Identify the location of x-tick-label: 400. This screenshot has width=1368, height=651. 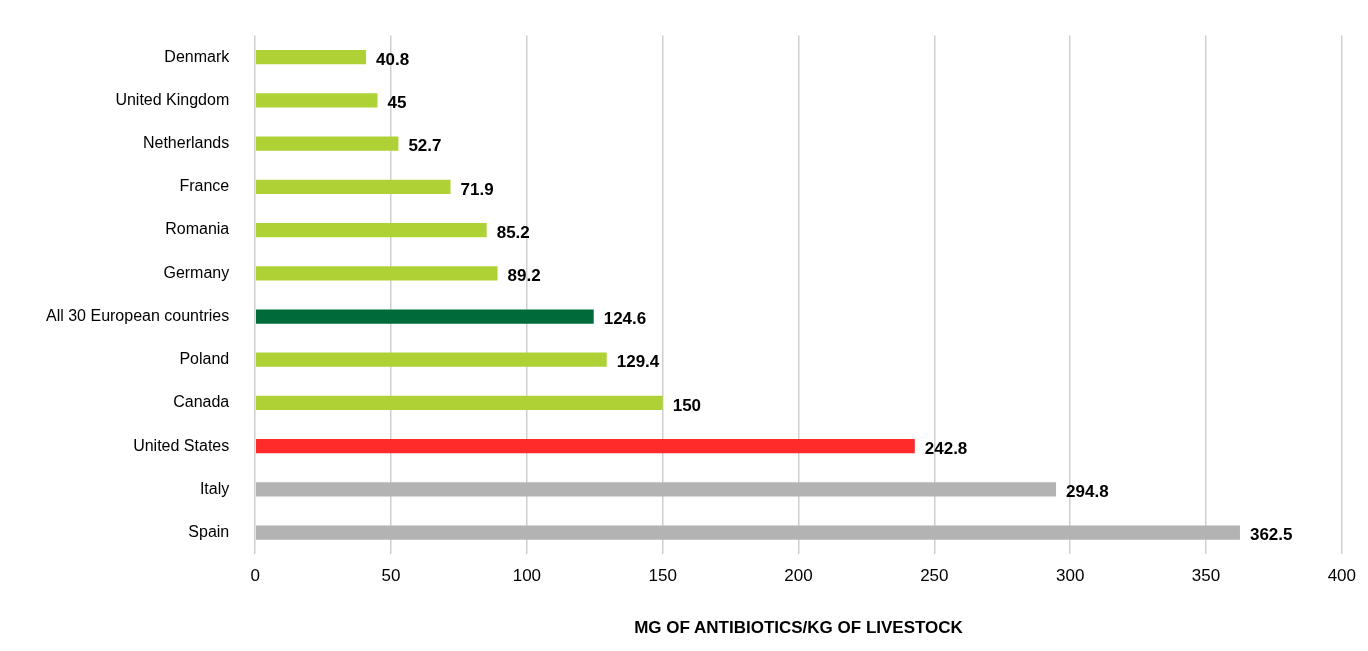
(1342, 576).